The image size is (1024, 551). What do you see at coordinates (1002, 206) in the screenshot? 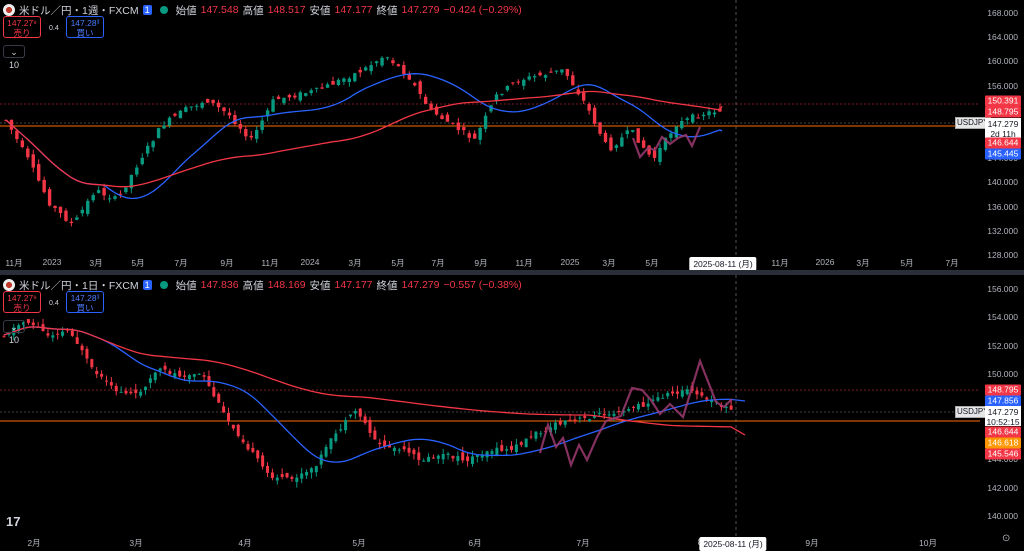
I see `price-tick-label: 136.000` at bounding box center [1002, 206].